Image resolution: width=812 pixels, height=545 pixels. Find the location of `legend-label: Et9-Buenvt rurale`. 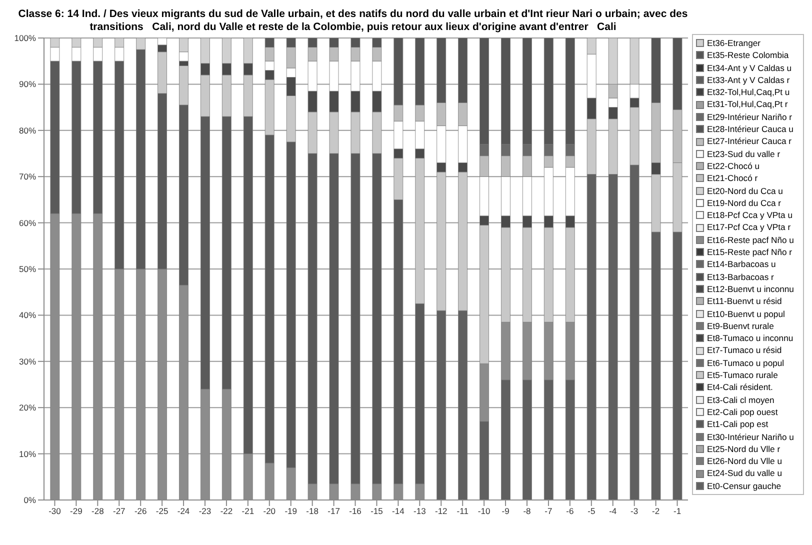

legend-label: Et9-Buenvt rurale is located at coordinates (740, 326).